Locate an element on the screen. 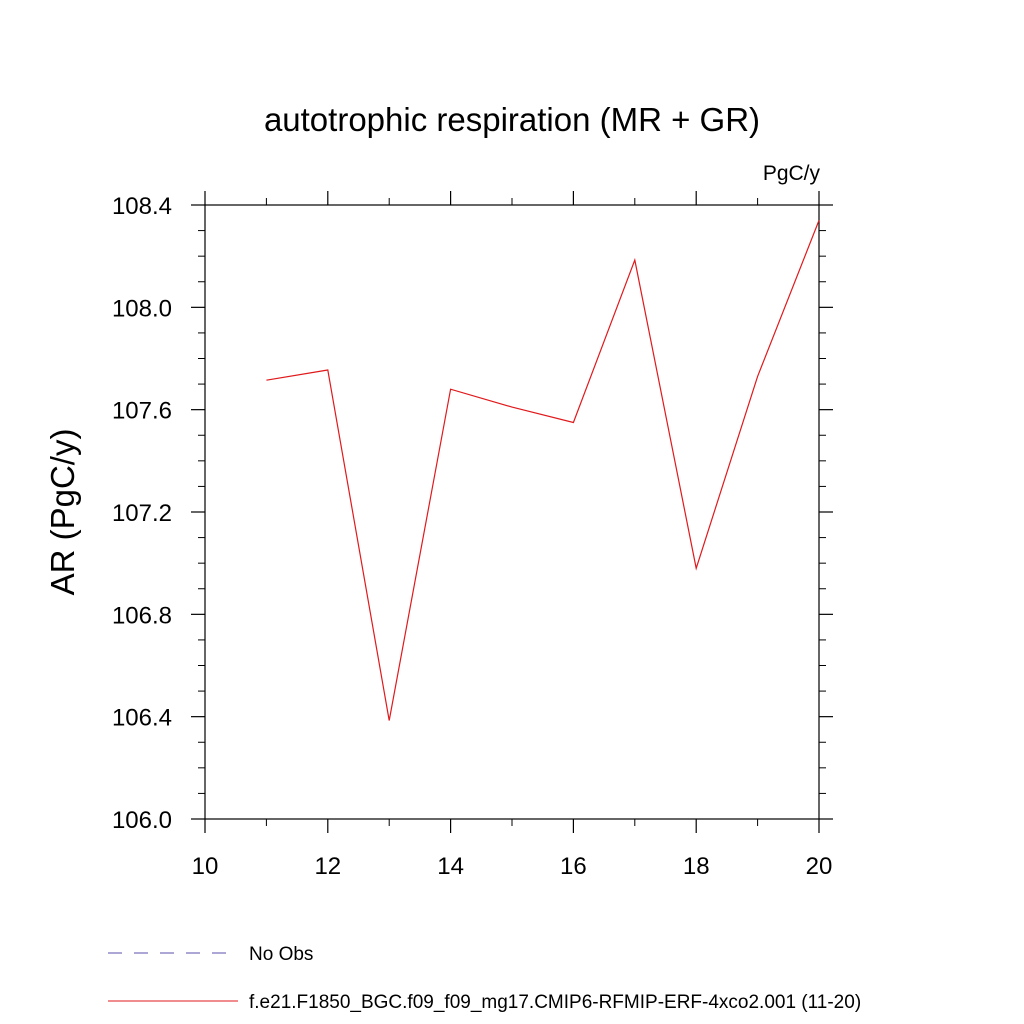 This screenshot has width=1024, height=1024. x-axis-tick-labels: 10 12 14 16 18 20 is located at coordinates (512, 866).